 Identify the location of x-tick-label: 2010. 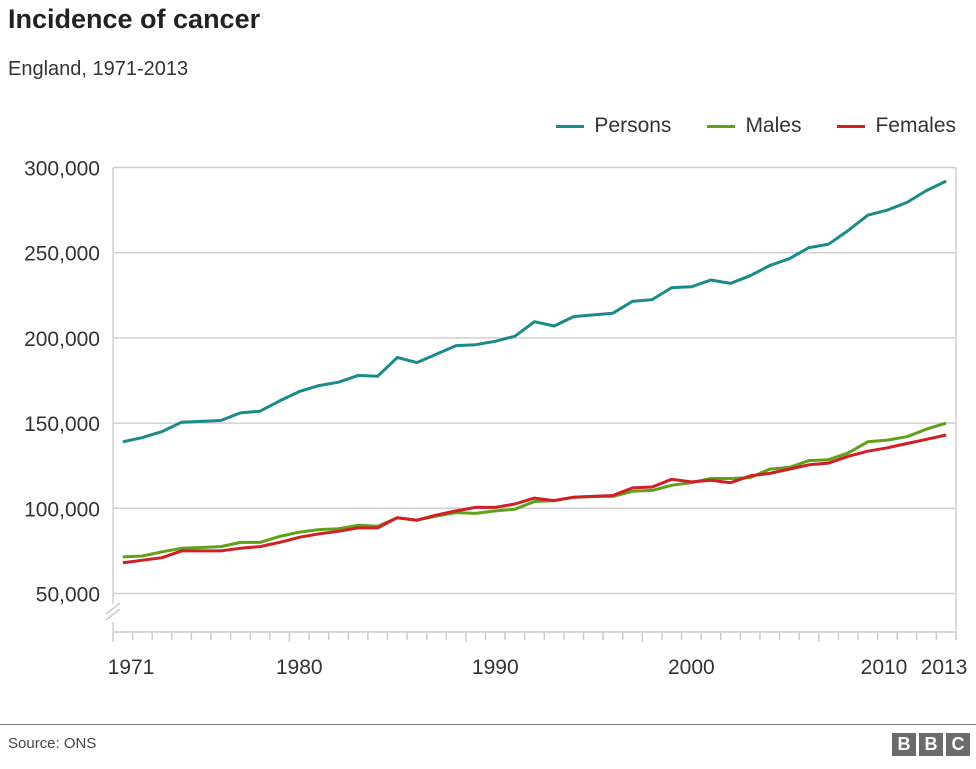
(884, 667).